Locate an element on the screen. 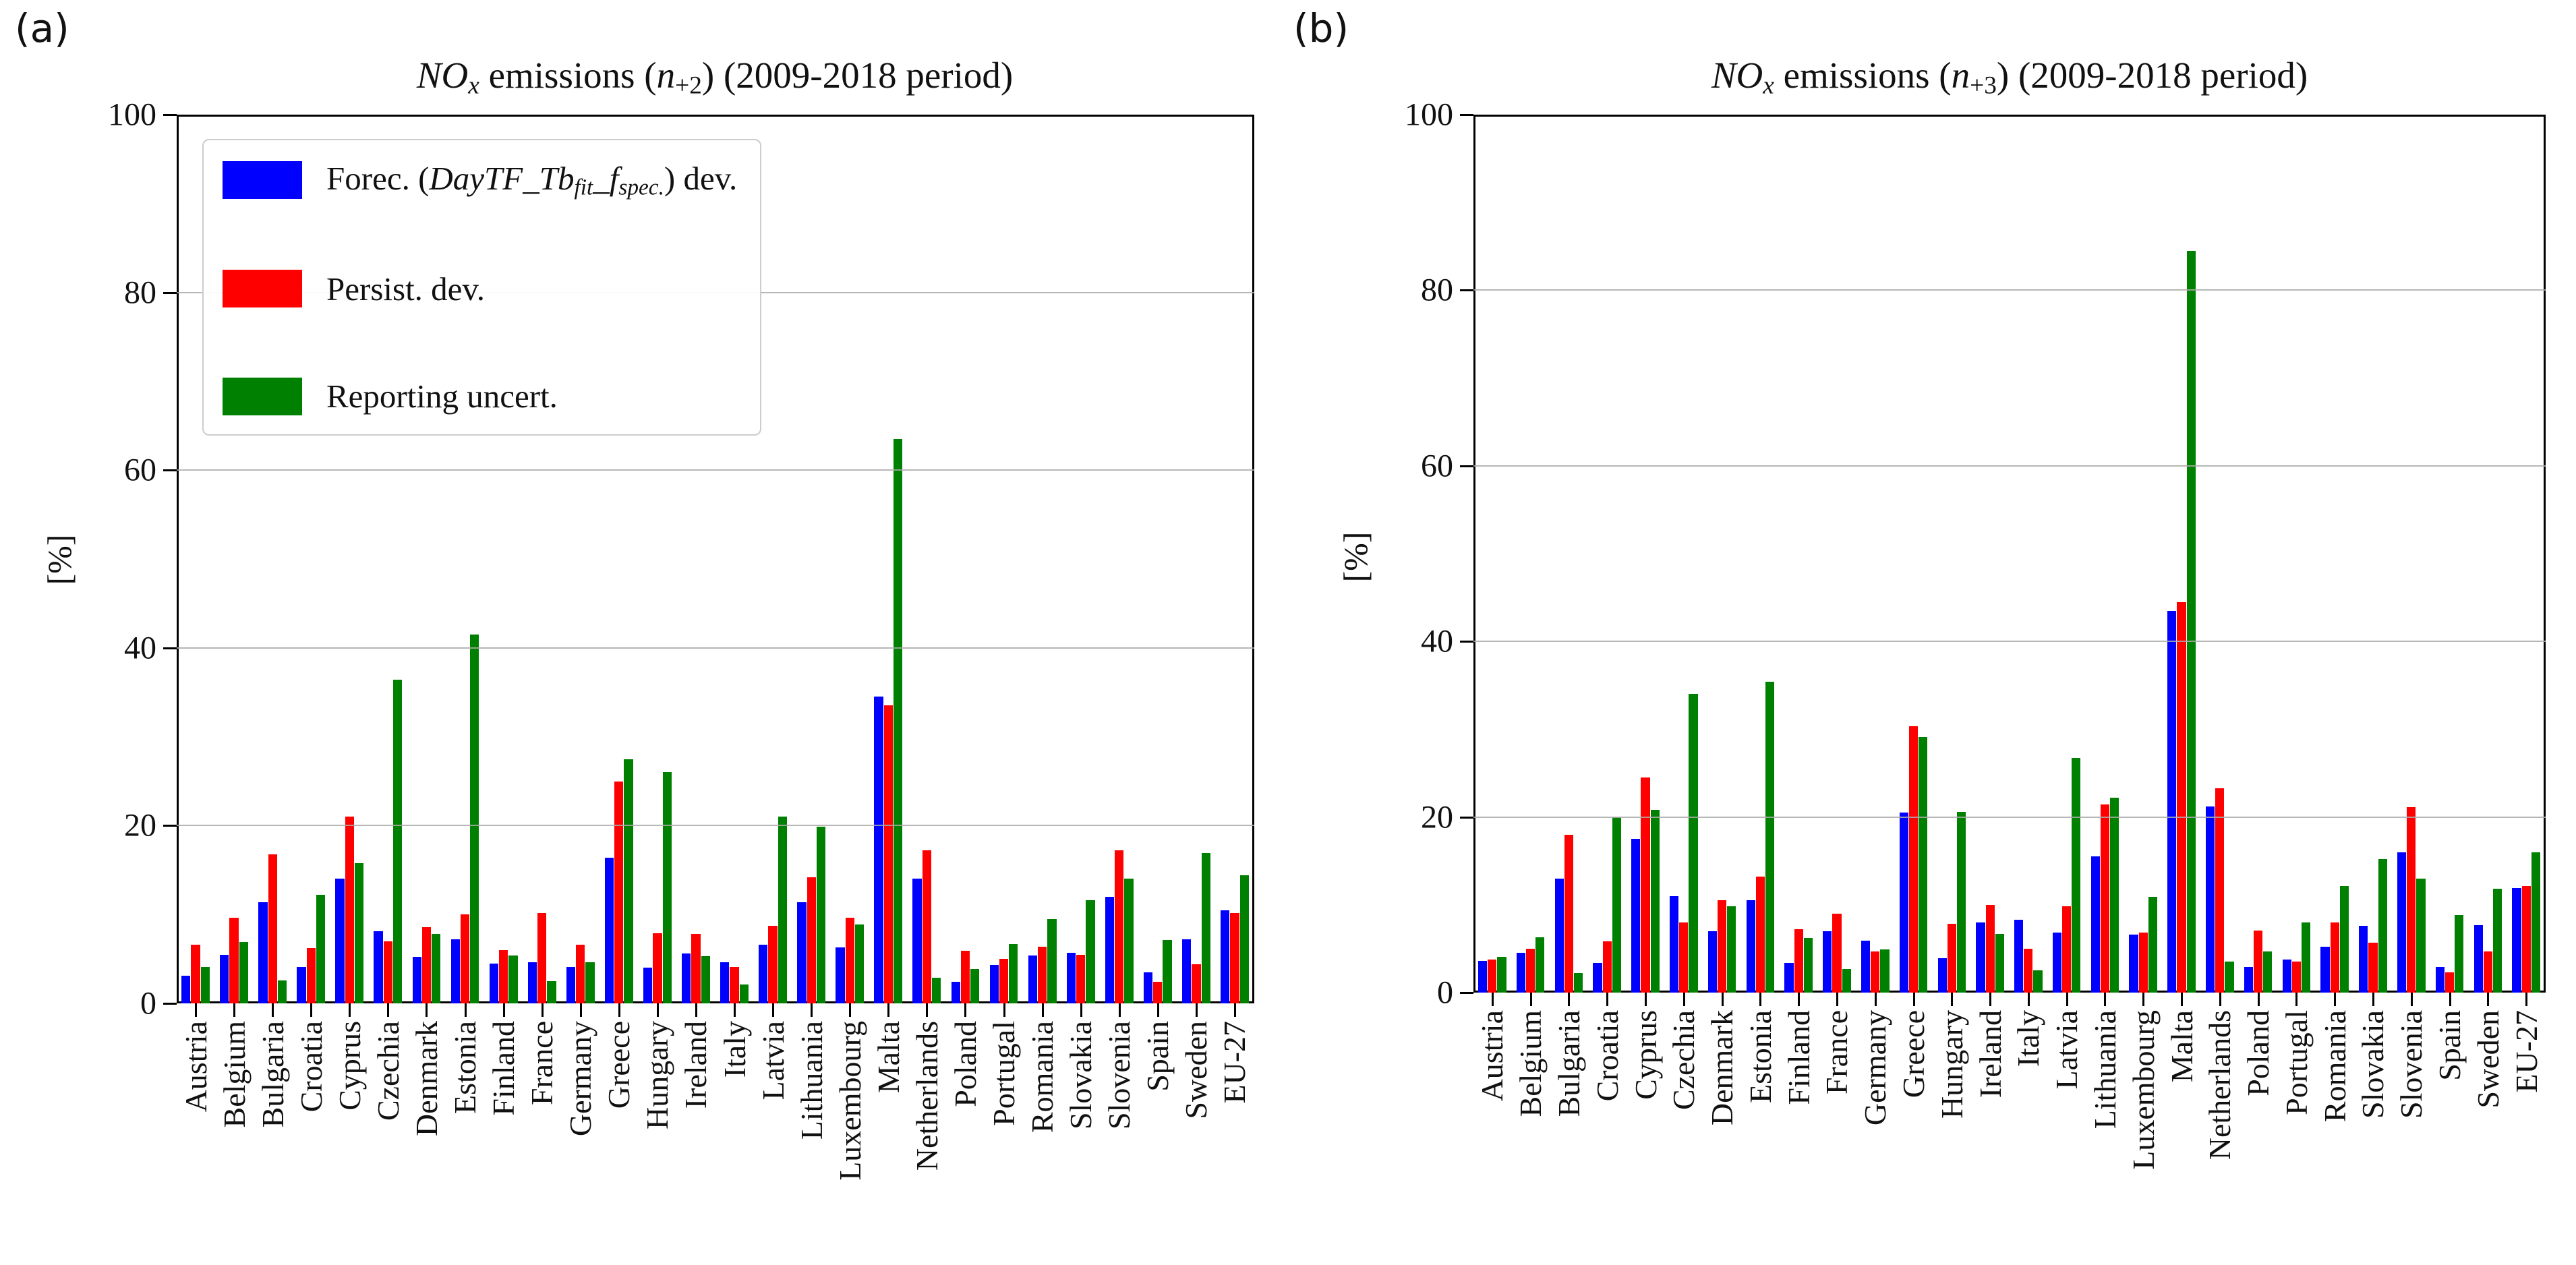 This screenshot has height=1265, width=2576. x-tick-label: Belgium is located at coordinates (234, 1074).